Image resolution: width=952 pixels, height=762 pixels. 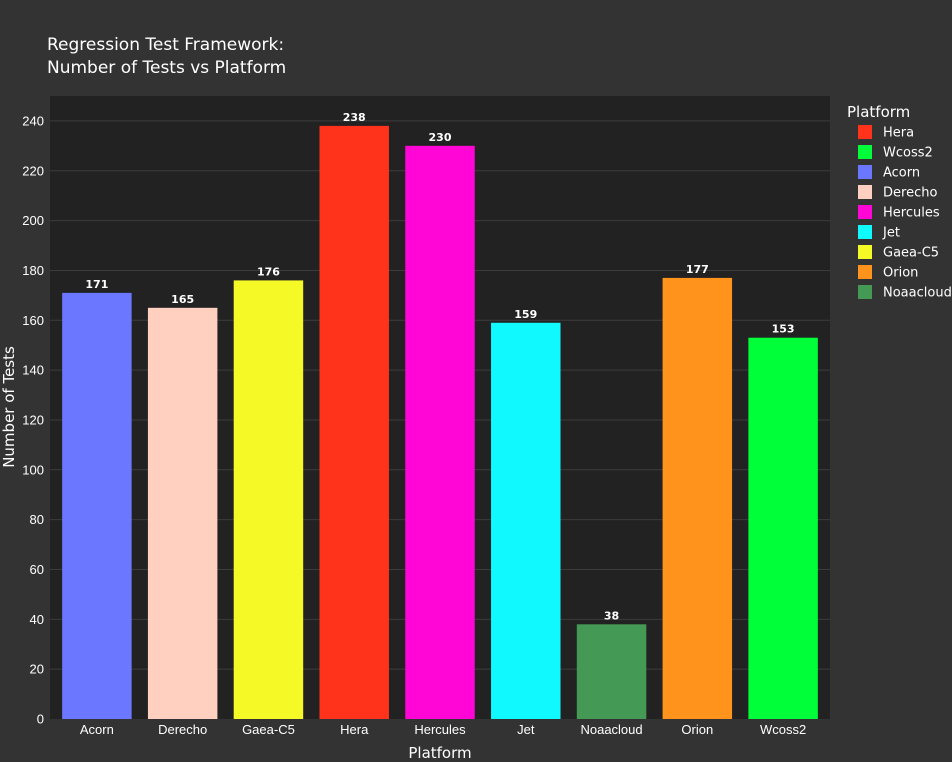 I want to click on data-label-hercules: 230, so click(x=440, y=137).